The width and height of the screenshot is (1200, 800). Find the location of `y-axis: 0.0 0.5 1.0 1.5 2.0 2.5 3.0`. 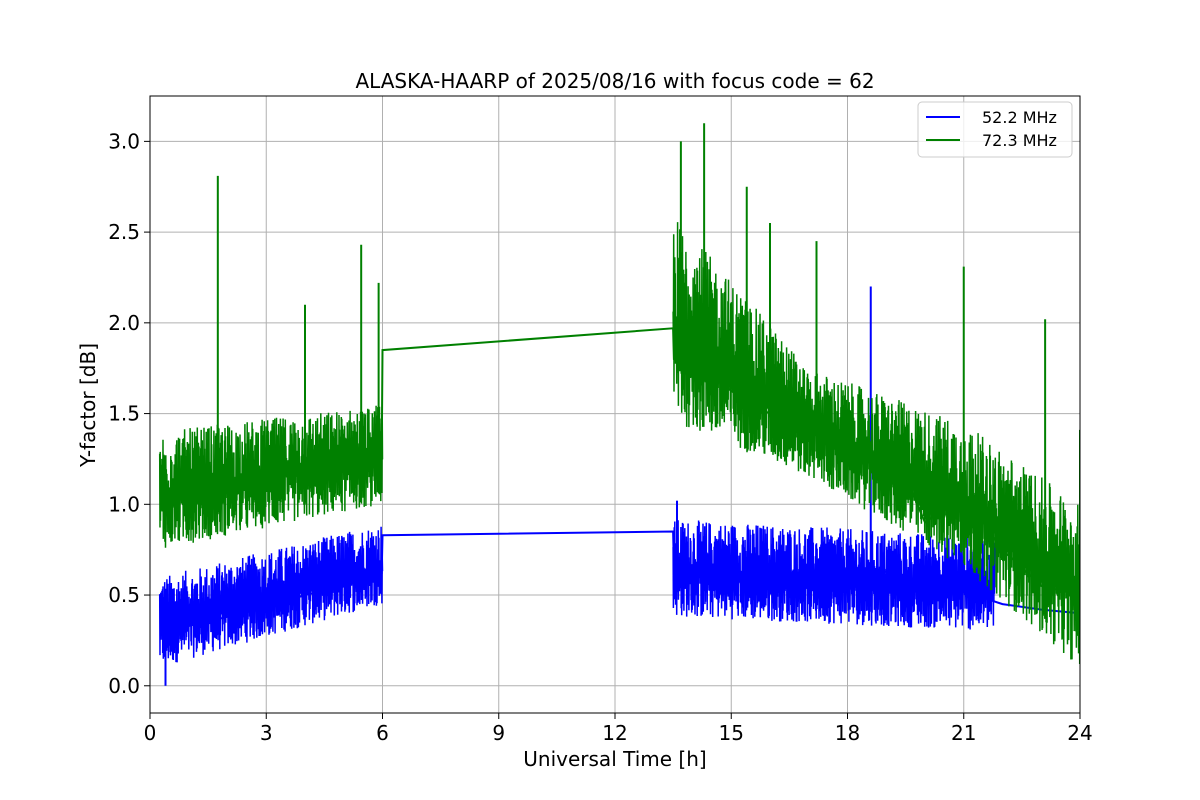

y-axis: 0.0 0.5 1.0 1.5 2.0 2.5 3.0 is located at coordinates (129, 413).